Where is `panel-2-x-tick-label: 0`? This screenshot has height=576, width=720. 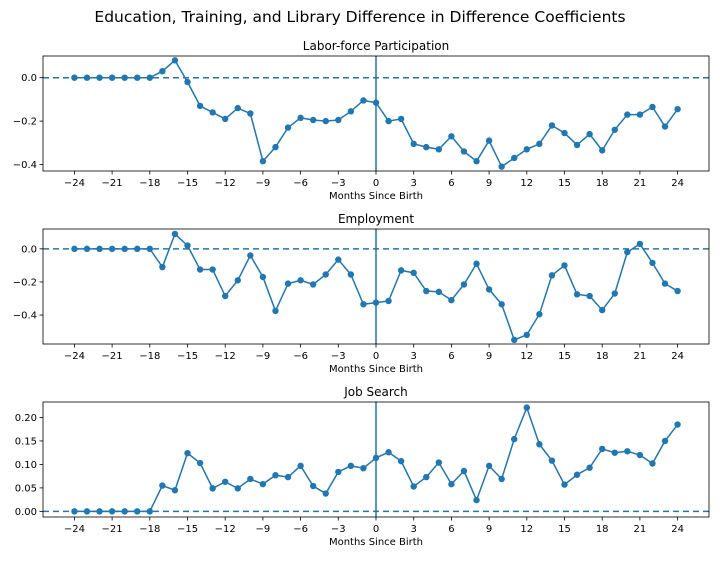
panel-2-x-tick-label: 0 is located at coordinates (376, 356).